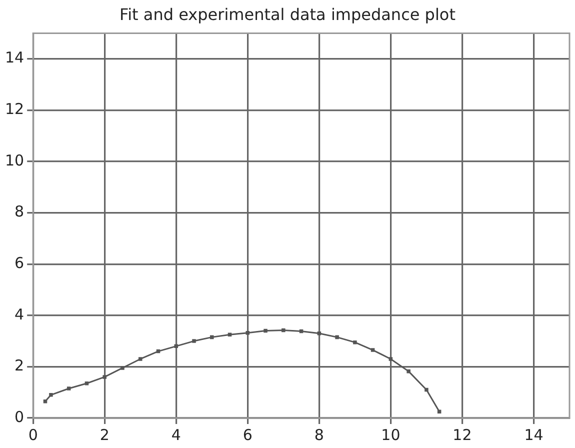 This screenshot has width=575, height=448. I want to click on y-tick-label: 2, so click(19, 365).